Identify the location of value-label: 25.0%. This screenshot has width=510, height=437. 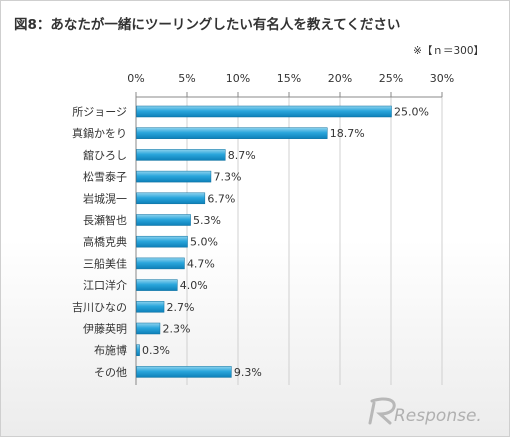
(411, 112).